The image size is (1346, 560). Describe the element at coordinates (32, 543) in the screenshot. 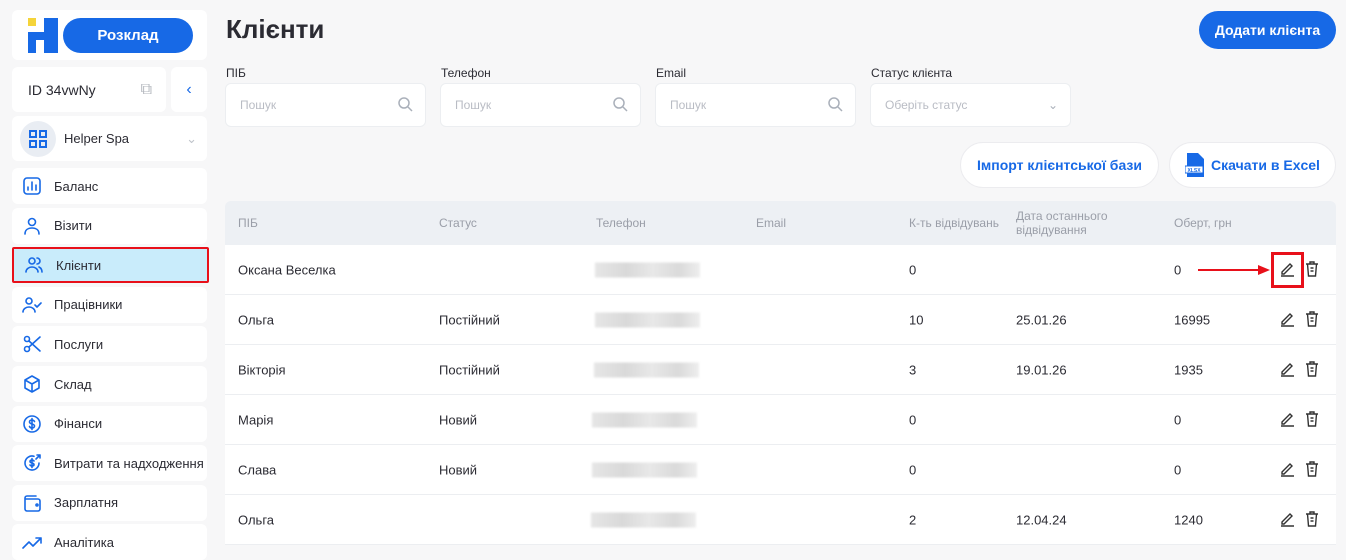

I see `trend-icon` at that location.